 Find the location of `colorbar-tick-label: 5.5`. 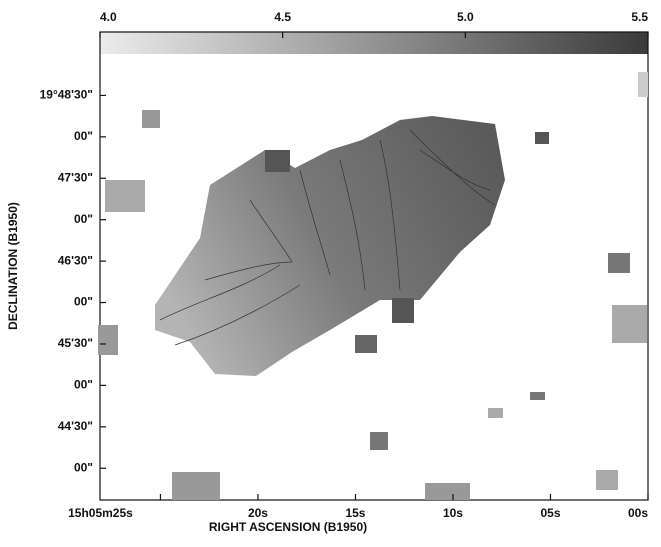

colorbar-tick-label: 5.5 is located at coordinates (639, 17).